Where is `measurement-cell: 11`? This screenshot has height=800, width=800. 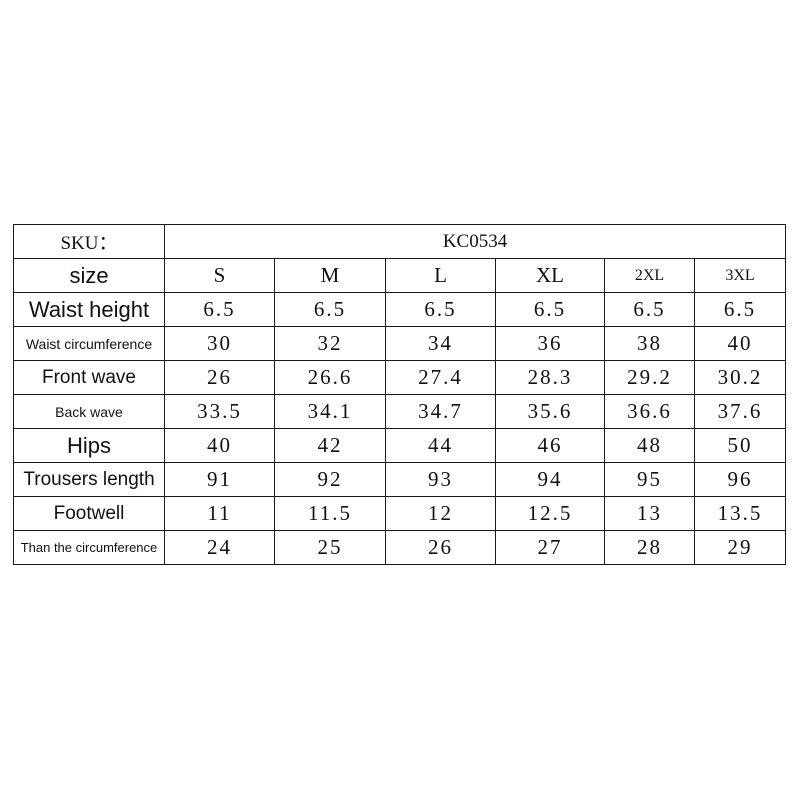 measurement-cell: 11 is located at coordinates (219, 513).